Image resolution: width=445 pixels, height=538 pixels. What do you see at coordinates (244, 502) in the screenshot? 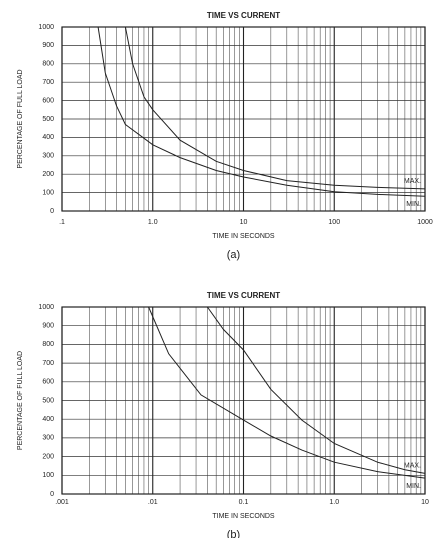
I see `x-tick-label: 0.1` at bounding box center [244, 502].